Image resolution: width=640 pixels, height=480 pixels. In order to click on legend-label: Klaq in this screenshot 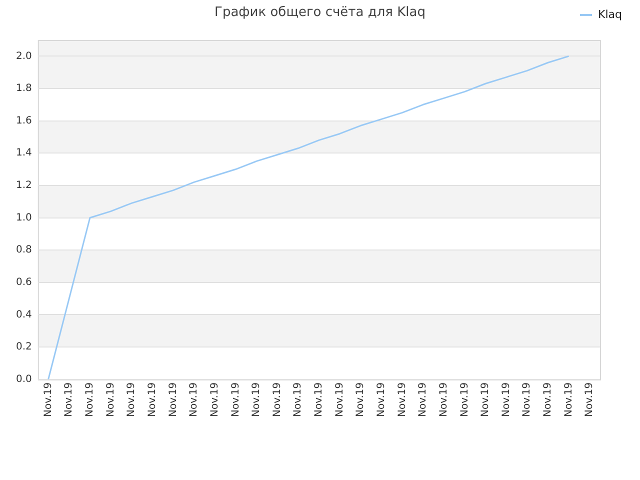, I will do `click(609, 14)`.